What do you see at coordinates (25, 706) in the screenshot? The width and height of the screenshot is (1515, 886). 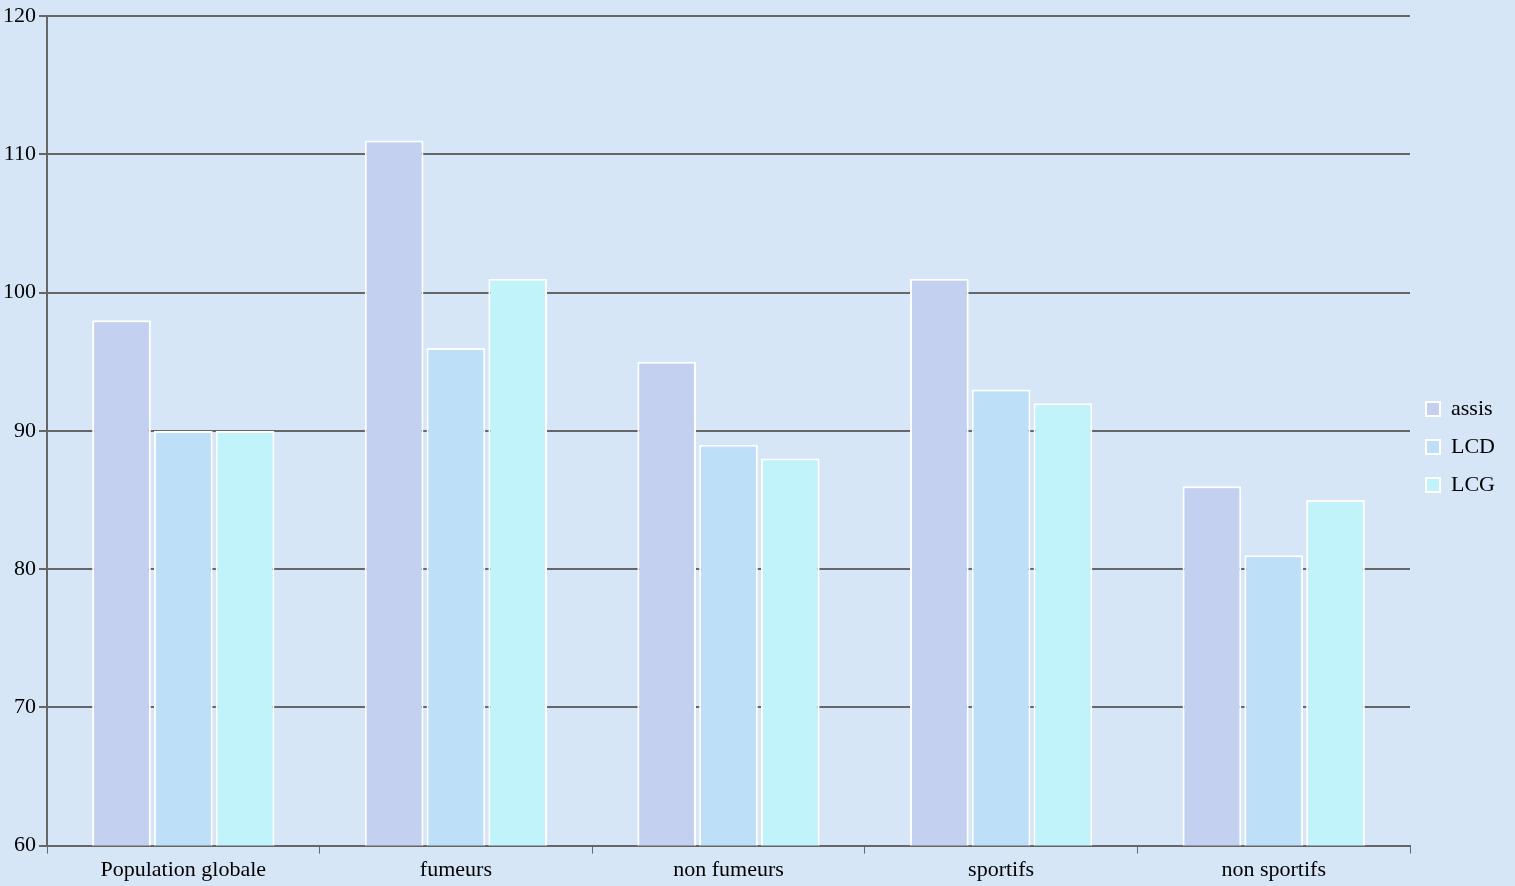 I see `y-tick-label: 70` at bounding box center [25, 706].